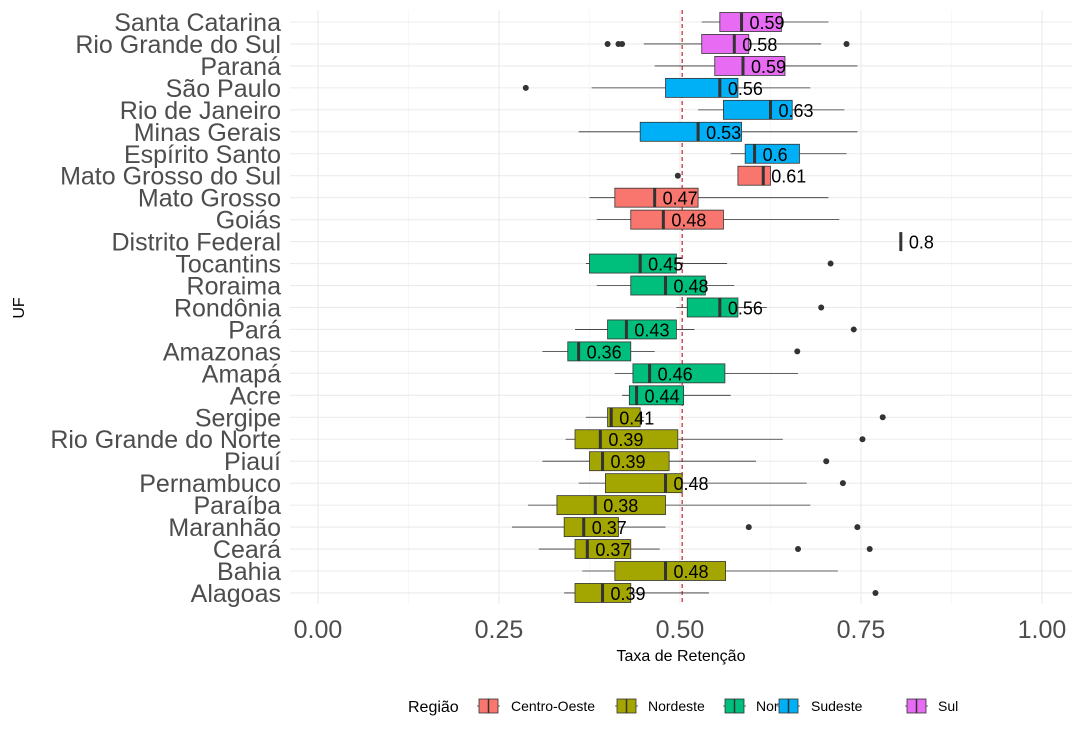  Describe the element at coordinates (1042, 630) in the screenshot. I see `x-tick-label: 1.00` at that location.